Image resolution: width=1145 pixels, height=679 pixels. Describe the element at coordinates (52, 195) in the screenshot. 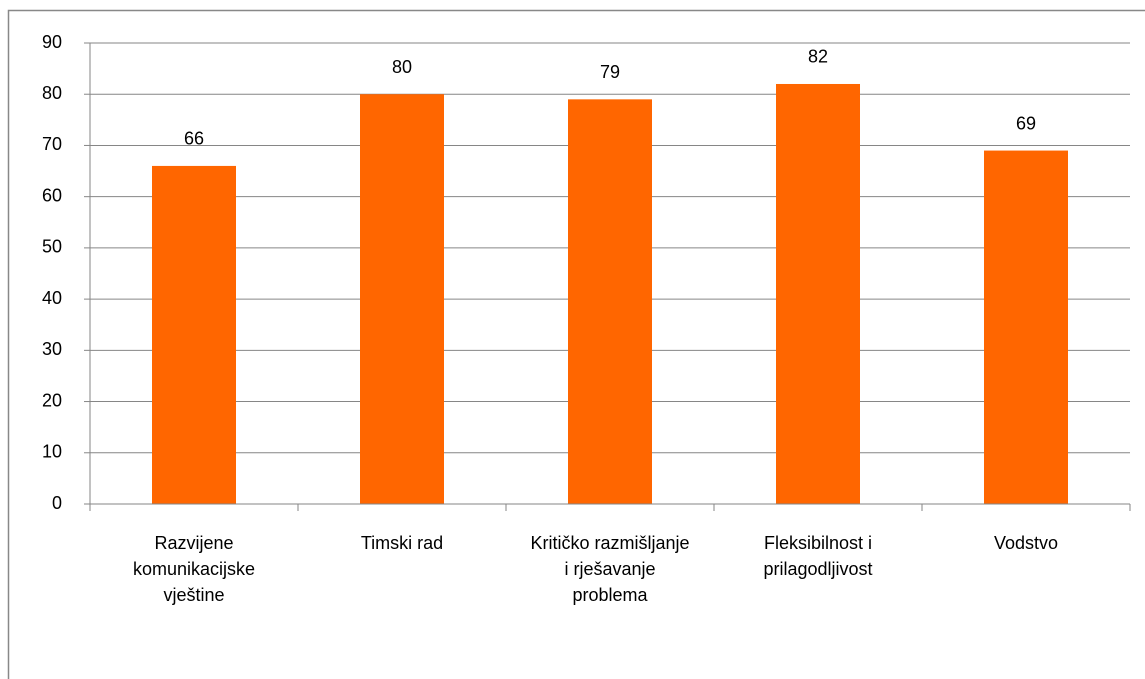

I see `y-tick-label: 60` at that location.